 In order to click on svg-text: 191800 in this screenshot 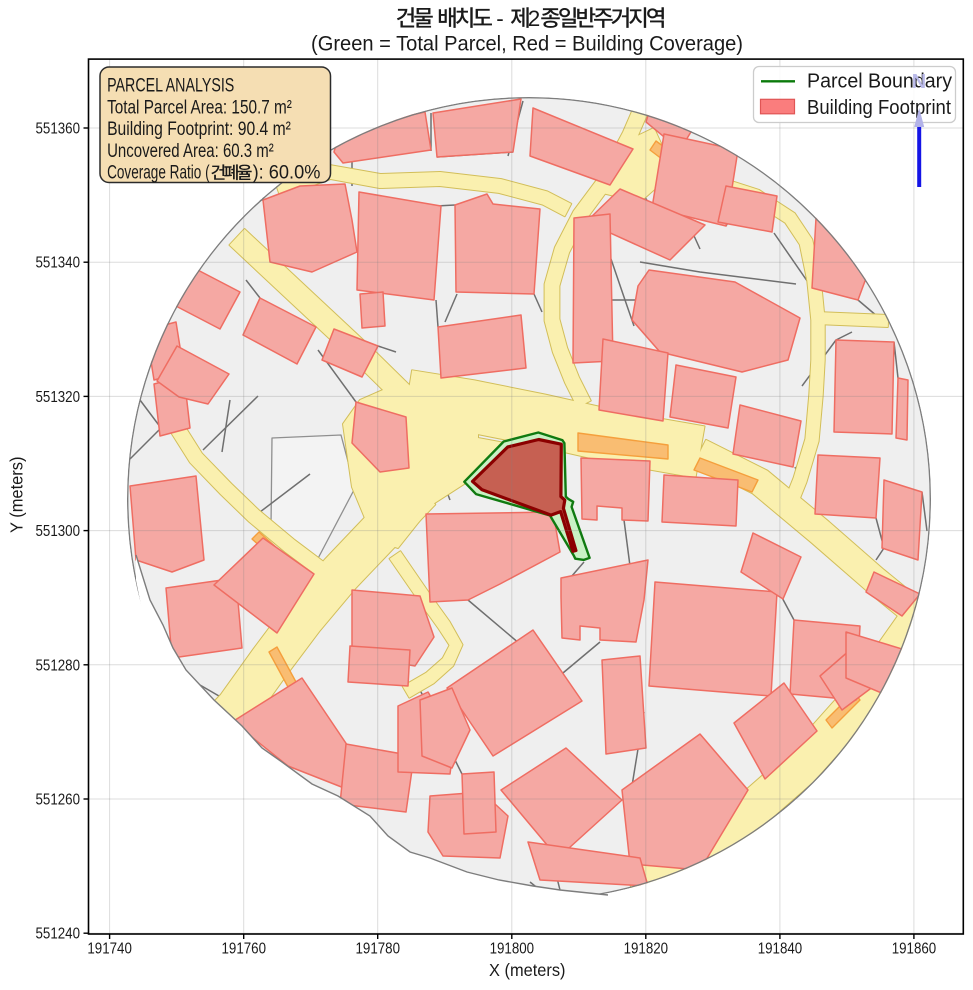, I will do `click(512, 949)`.